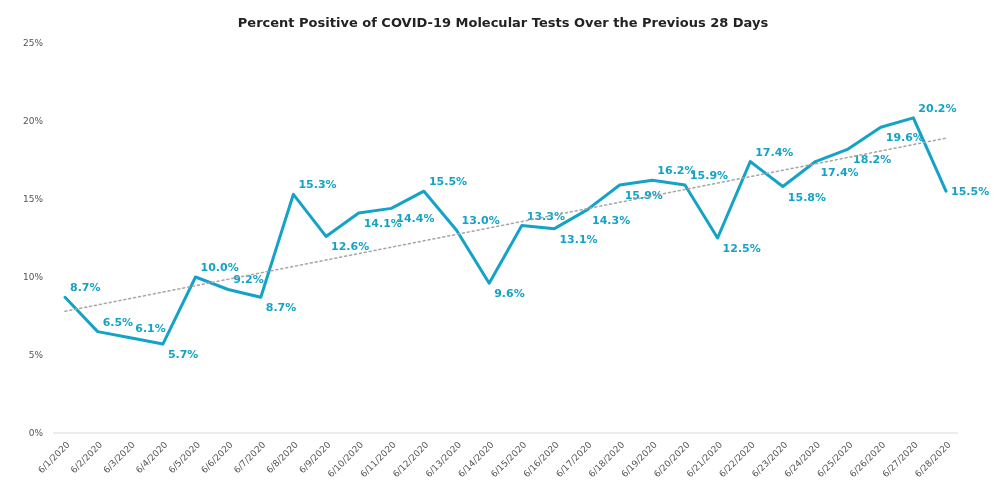  What do you see at coordinates (611, 220) in the screenshot?
I see `data-label: 14.3%` at bounding box center [611, 220].